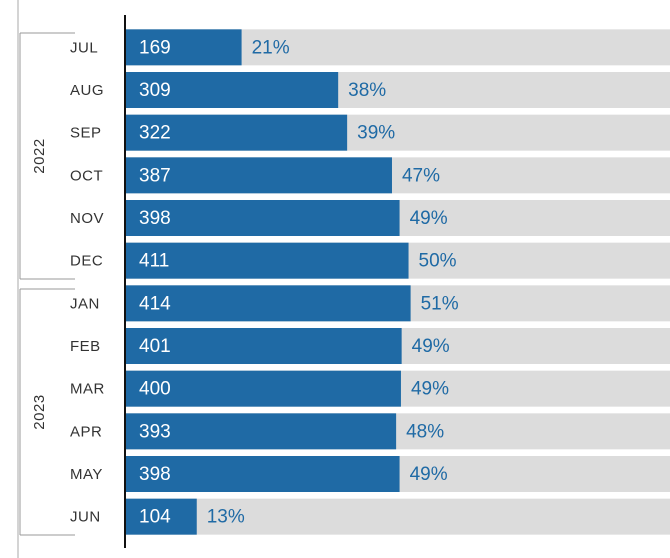 The width and height of the screenshot is (670, 558). Describe the element at coordinates (438, 261) in the screenshot. I see `share-label: 50%` at that location.